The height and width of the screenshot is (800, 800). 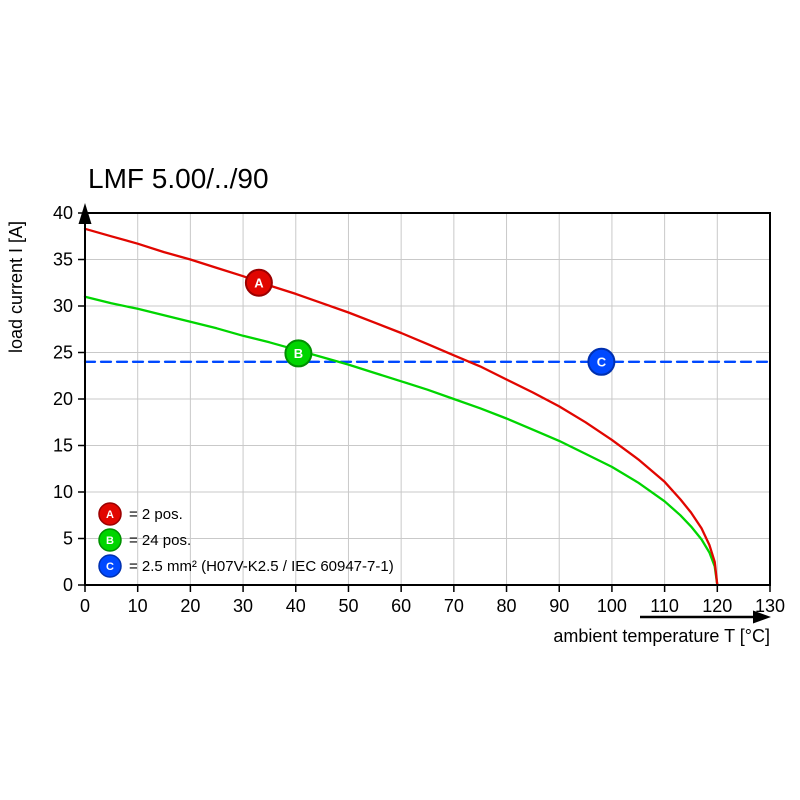 What do you see at coordinates (401, 606) in the screenshot?
I see `x-tick-label: 60` at bounding box center [401, 606].